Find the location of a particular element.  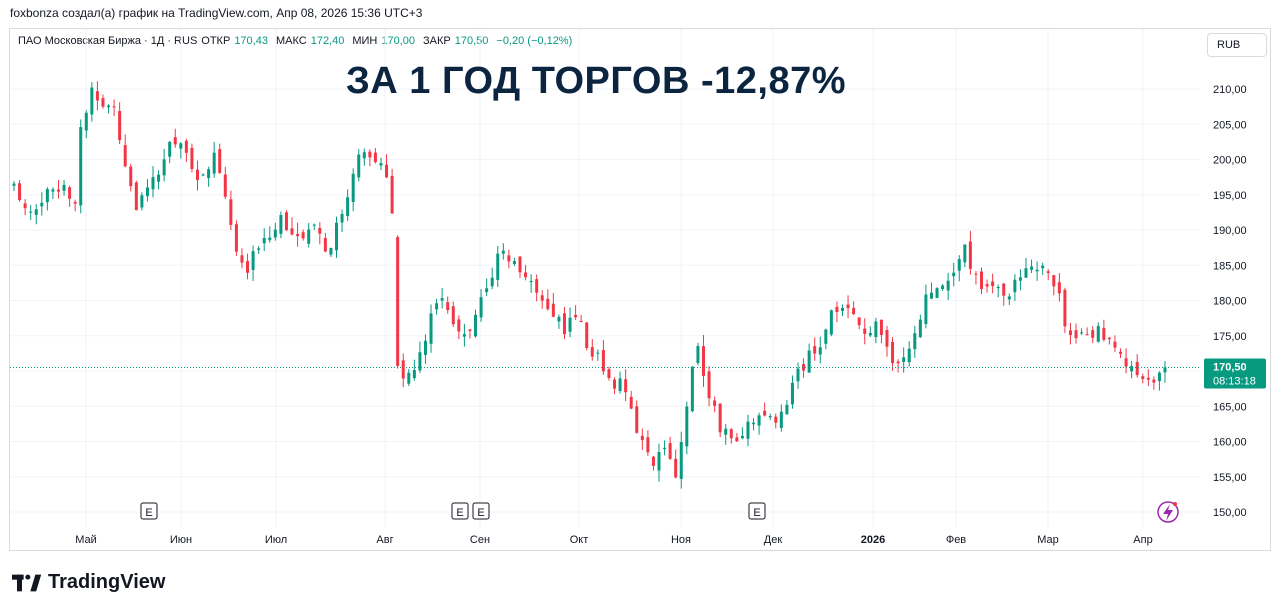

y-tick-label: 165,00 is located at coordinates (1230, 407).